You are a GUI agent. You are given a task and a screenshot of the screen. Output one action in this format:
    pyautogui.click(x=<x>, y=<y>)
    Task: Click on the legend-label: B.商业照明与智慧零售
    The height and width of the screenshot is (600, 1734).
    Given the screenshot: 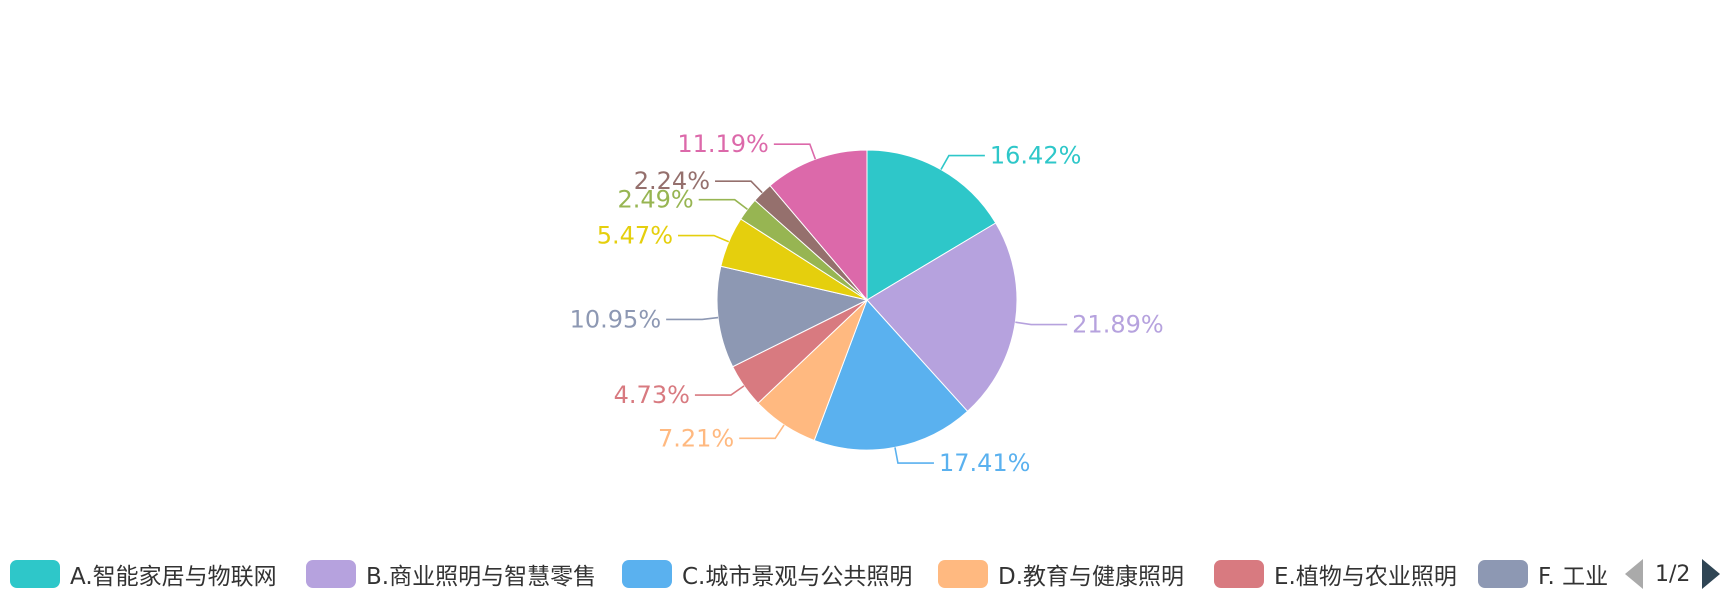 What is the action you would take?
    pyautogui.click(x=481, y=577)
    